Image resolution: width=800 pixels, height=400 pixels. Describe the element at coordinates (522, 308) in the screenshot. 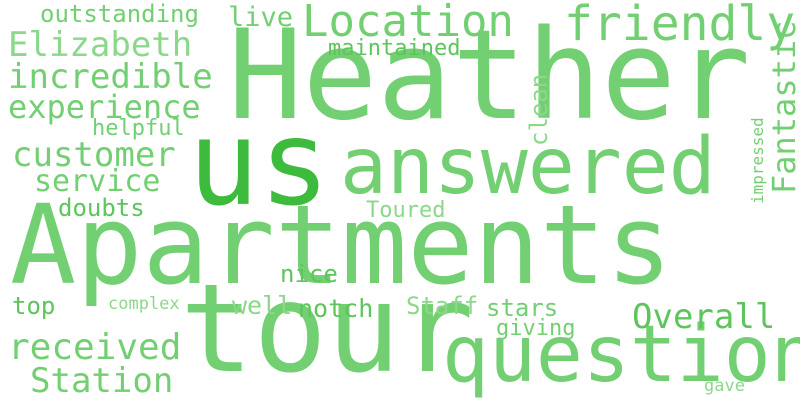

I see `word-stars: stars` at that location.